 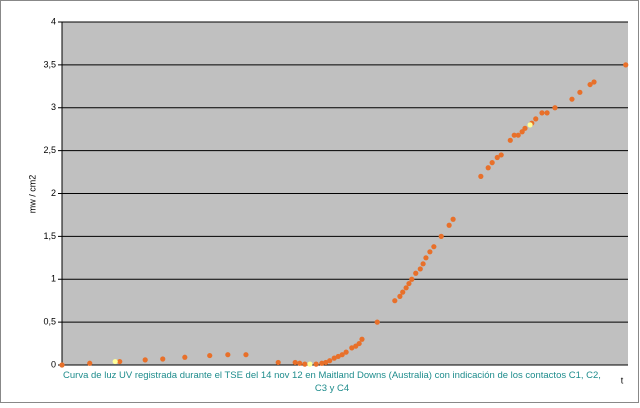 I want to click on y-tick-label: 3, so click(x=53, y=107).